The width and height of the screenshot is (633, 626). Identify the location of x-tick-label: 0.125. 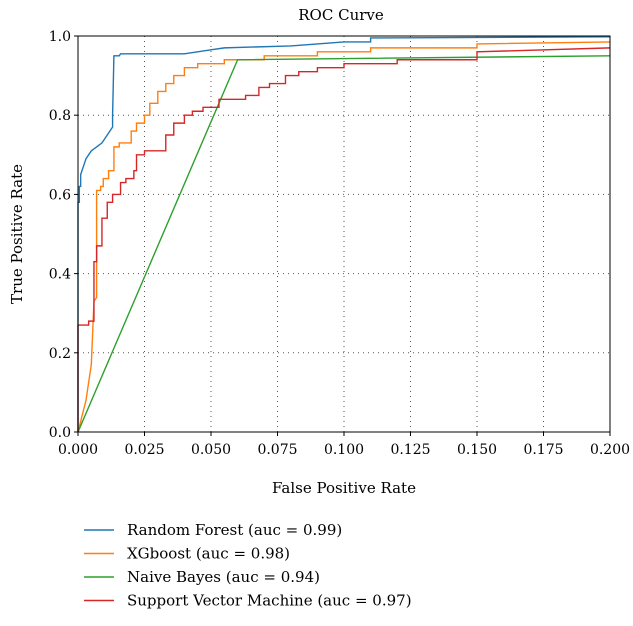
(410, 450).